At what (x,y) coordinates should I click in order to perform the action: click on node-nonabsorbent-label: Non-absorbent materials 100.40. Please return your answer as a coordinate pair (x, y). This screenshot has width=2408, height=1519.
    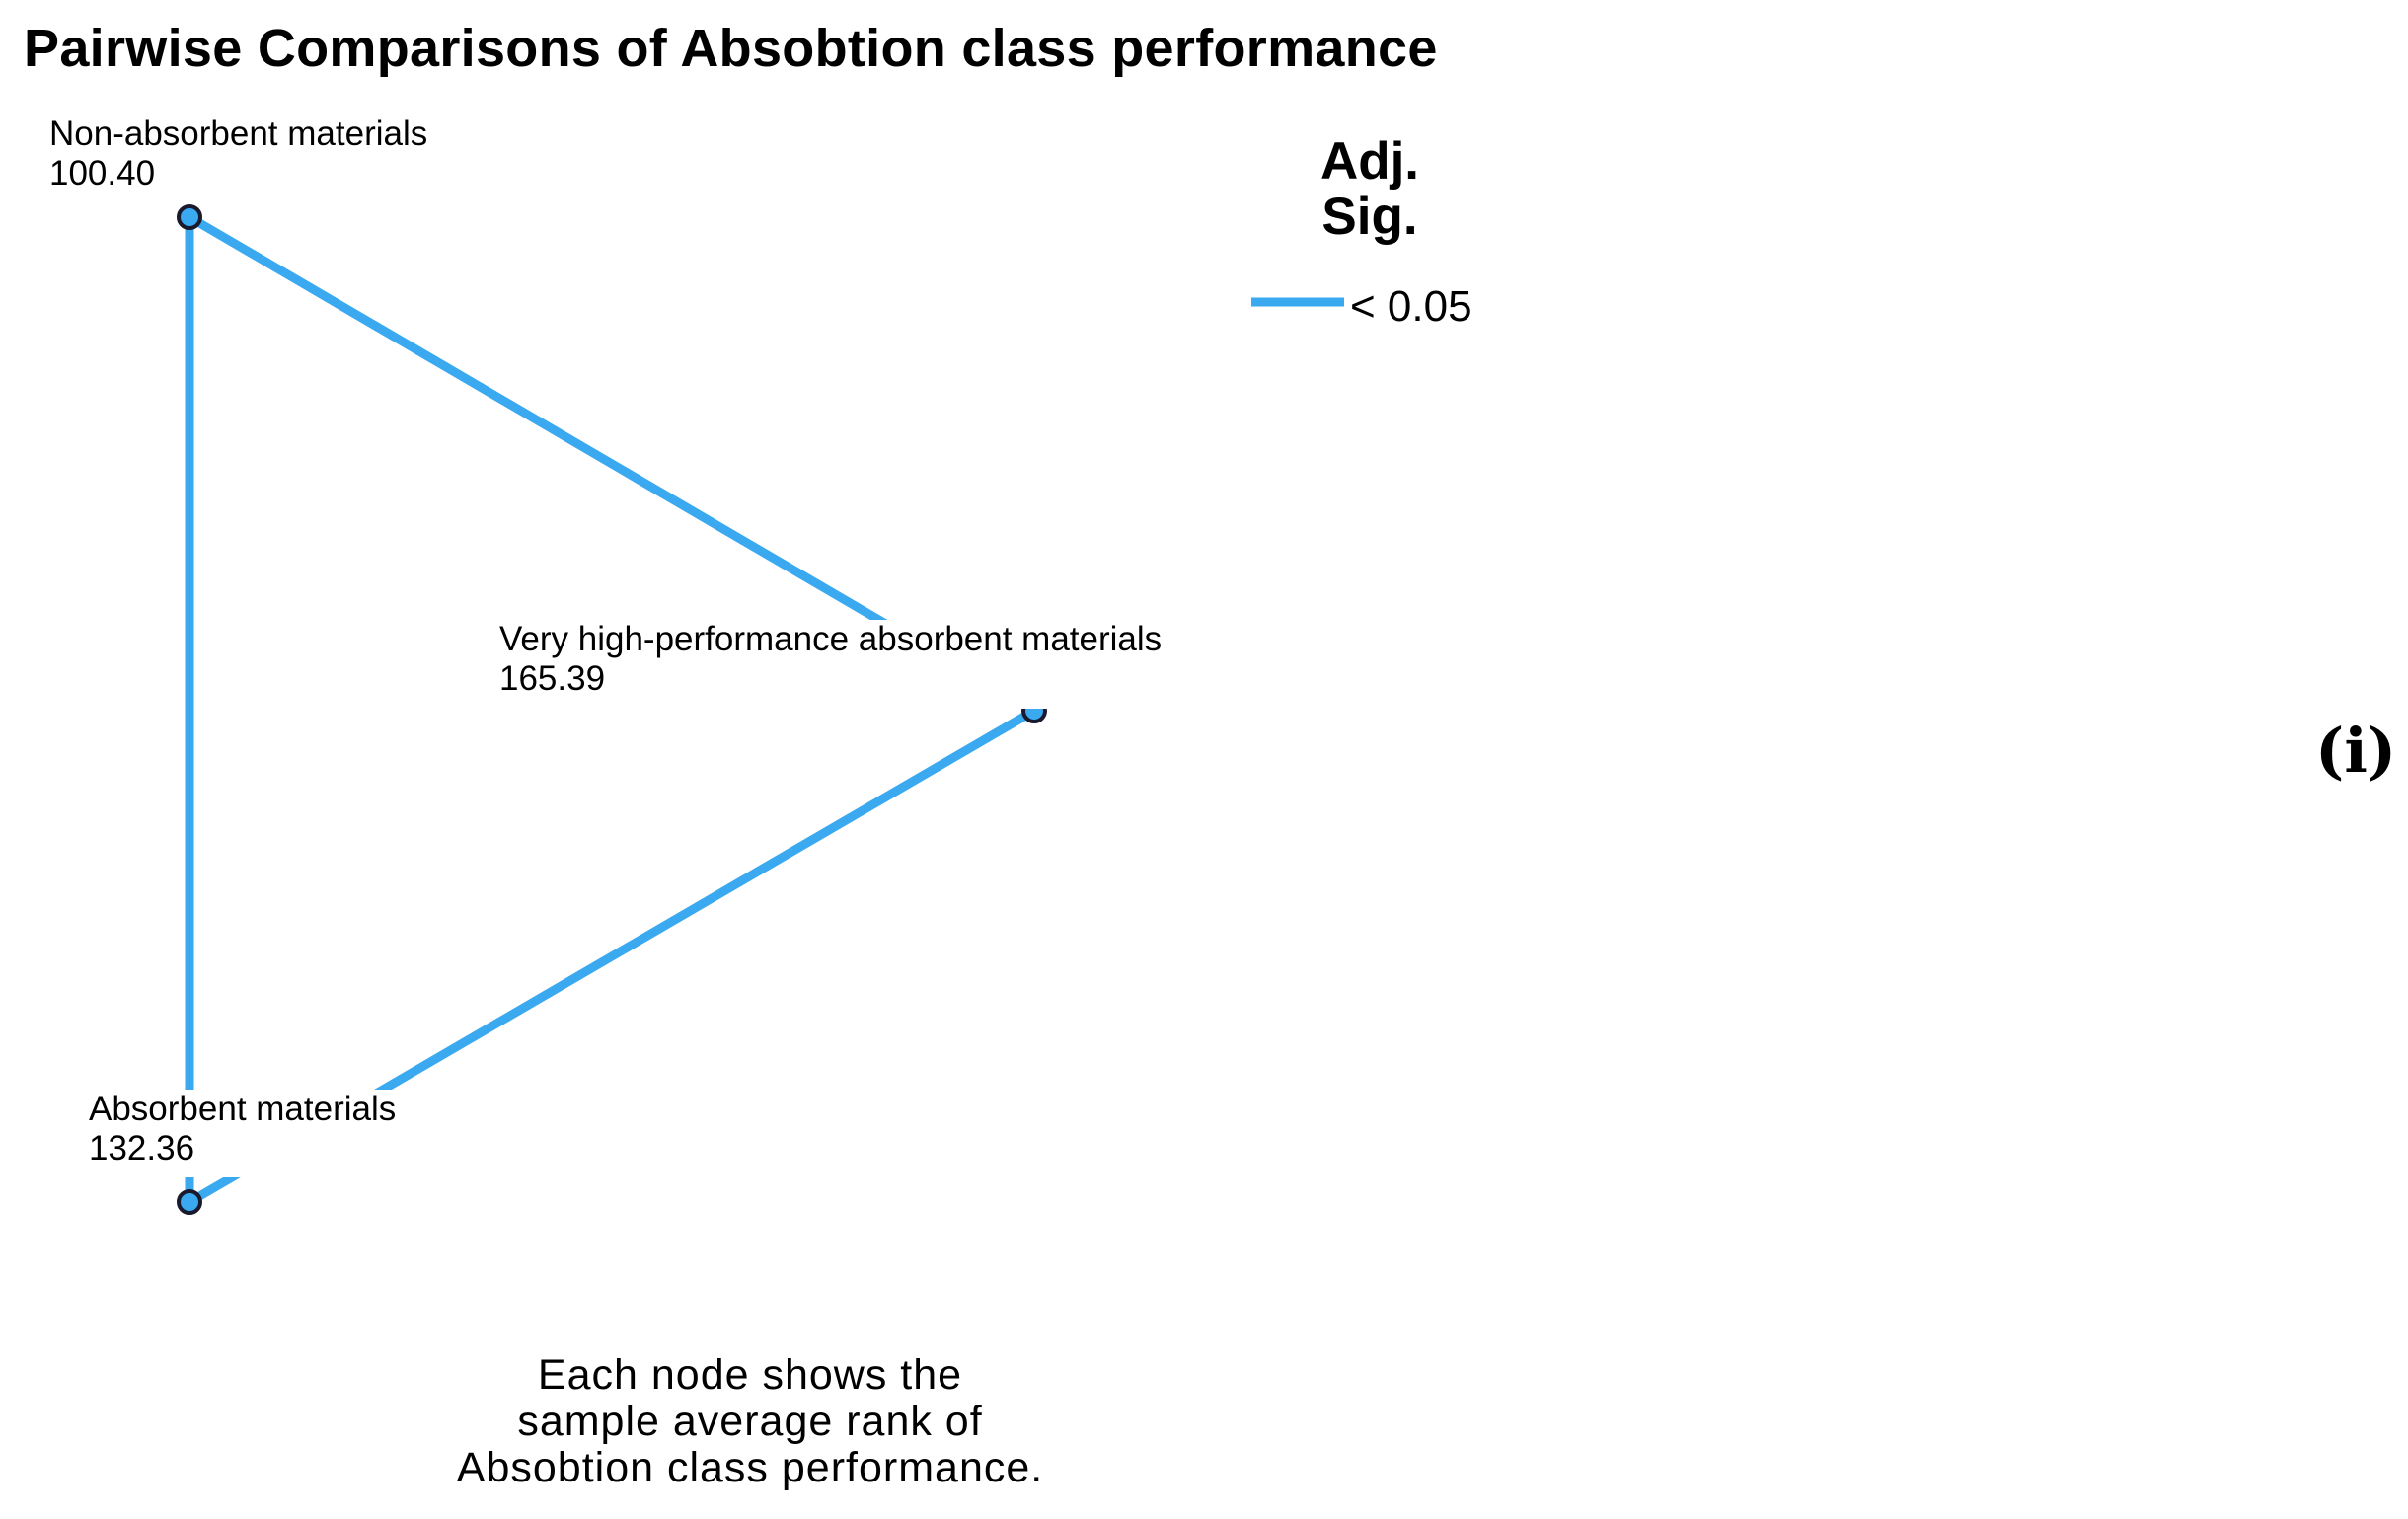
    Looking at the image, I should click on (242, 153).